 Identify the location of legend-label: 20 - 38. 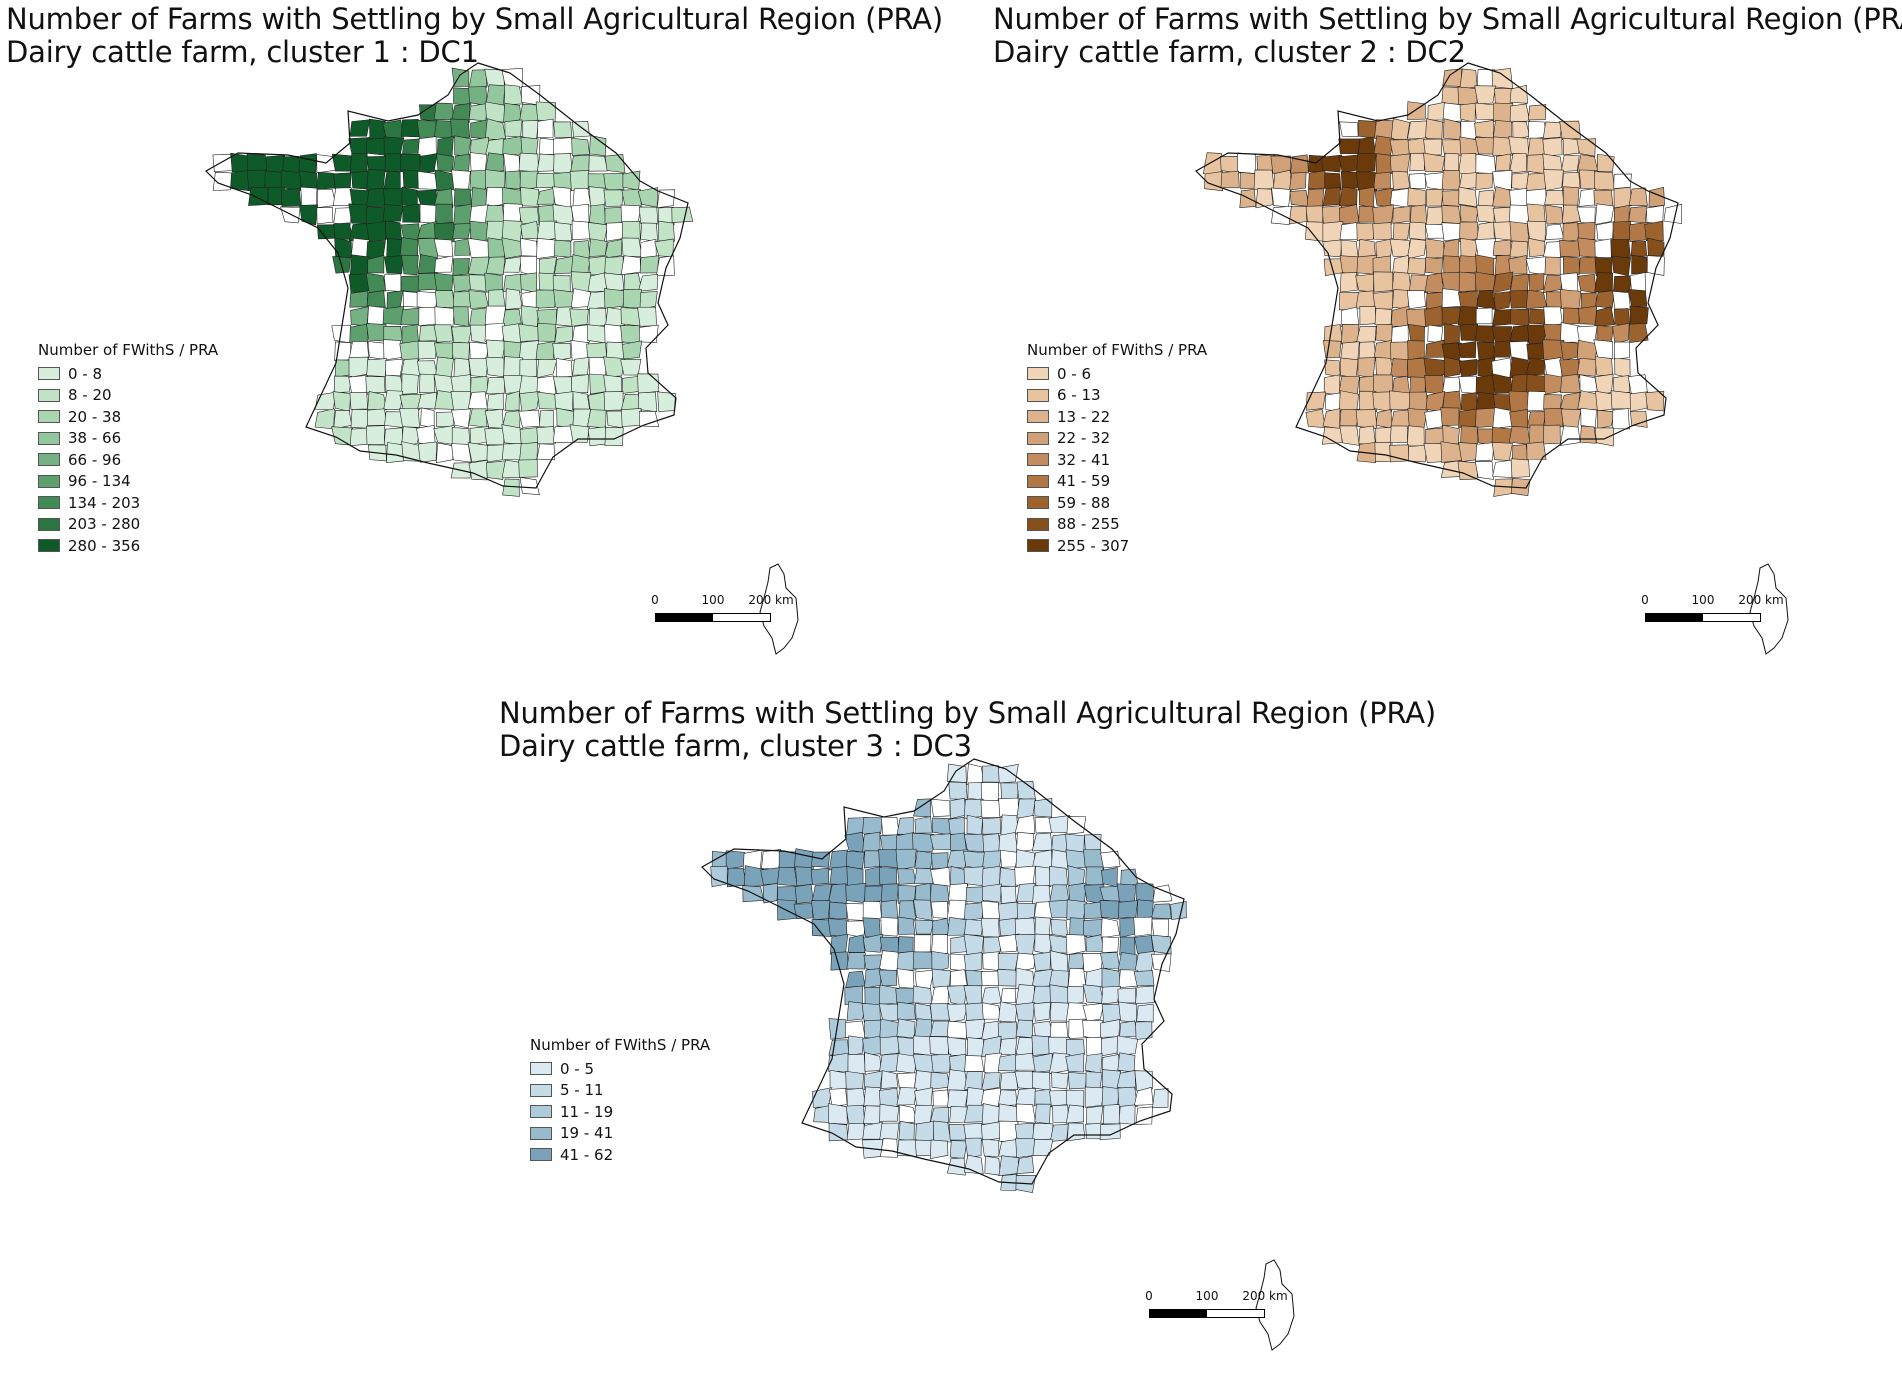
(95, 416).